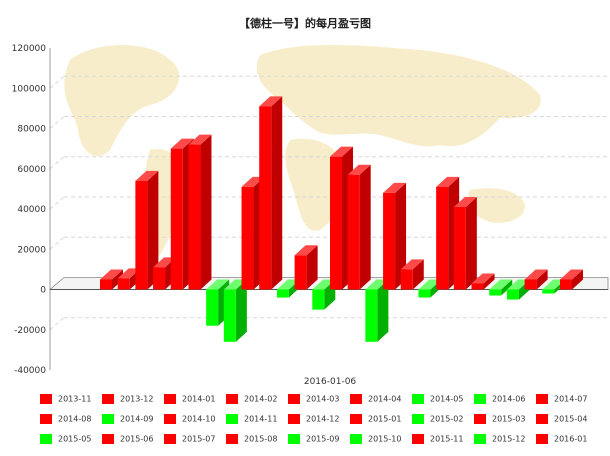 This screenshot has width=610, height=456. Describe the element at coordinates (571, 399) in the screenshot. I see `legend-label: 2014-07` at that location.